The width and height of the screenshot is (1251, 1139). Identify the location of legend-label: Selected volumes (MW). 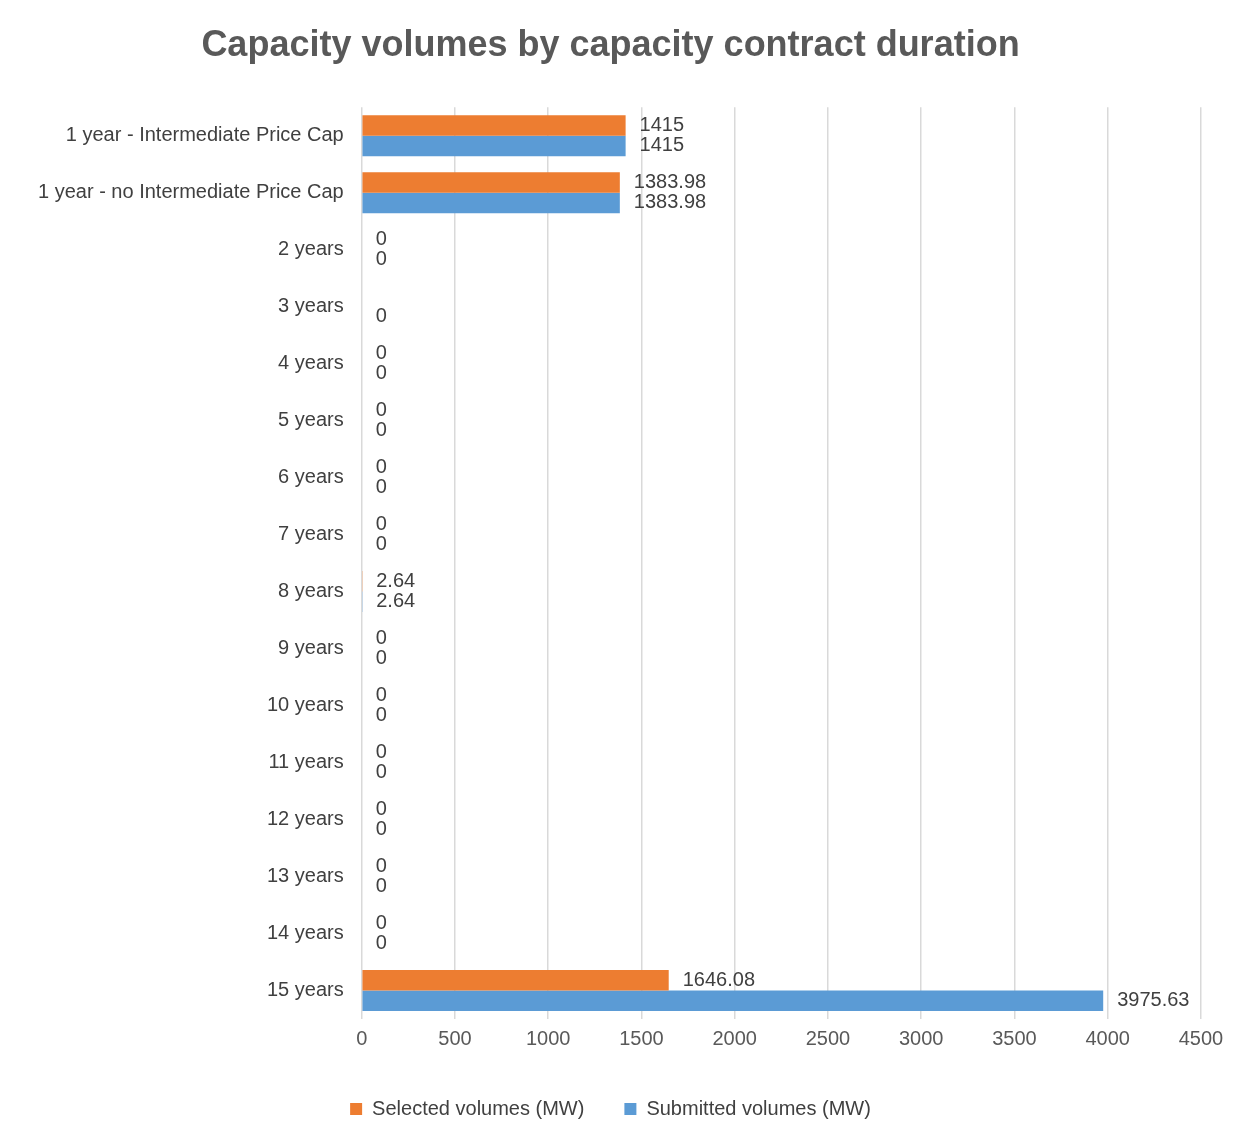
(478, 1107).